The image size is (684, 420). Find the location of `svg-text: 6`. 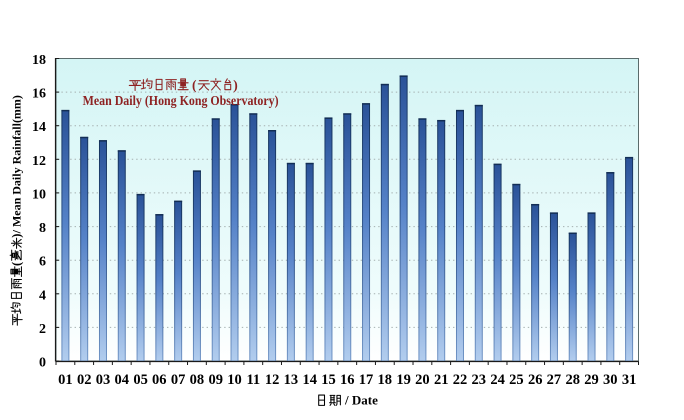

svg-text: 6 is located at coordinates (42, 262).